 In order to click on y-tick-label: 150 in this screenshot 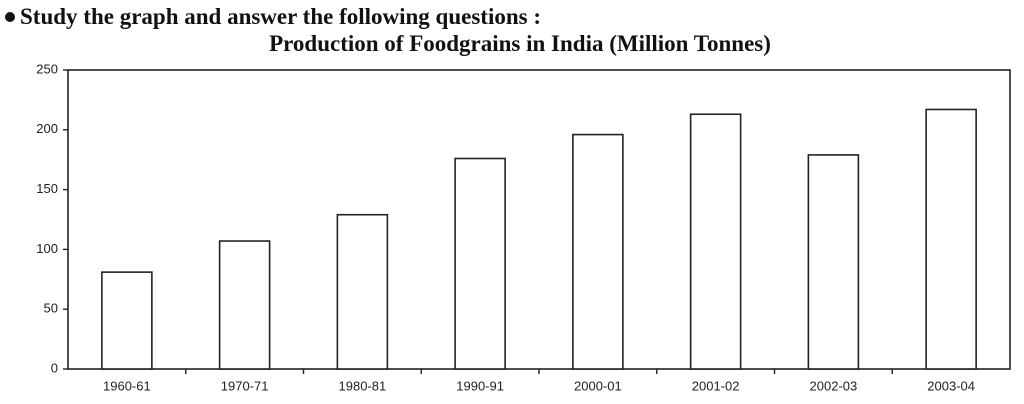, I will do `click(47, 188)`.